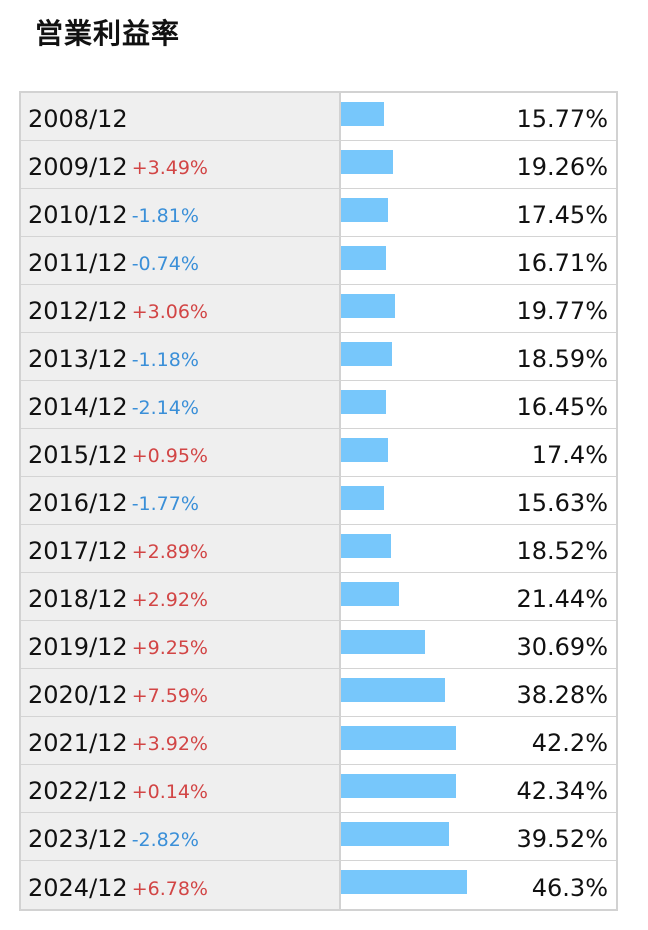 Image resolution: width=648 pixels, height=930 pixels. Describe the element at coordinates (478, 500) in the screenshot. I see `value-cell: 15.63%` at that location.